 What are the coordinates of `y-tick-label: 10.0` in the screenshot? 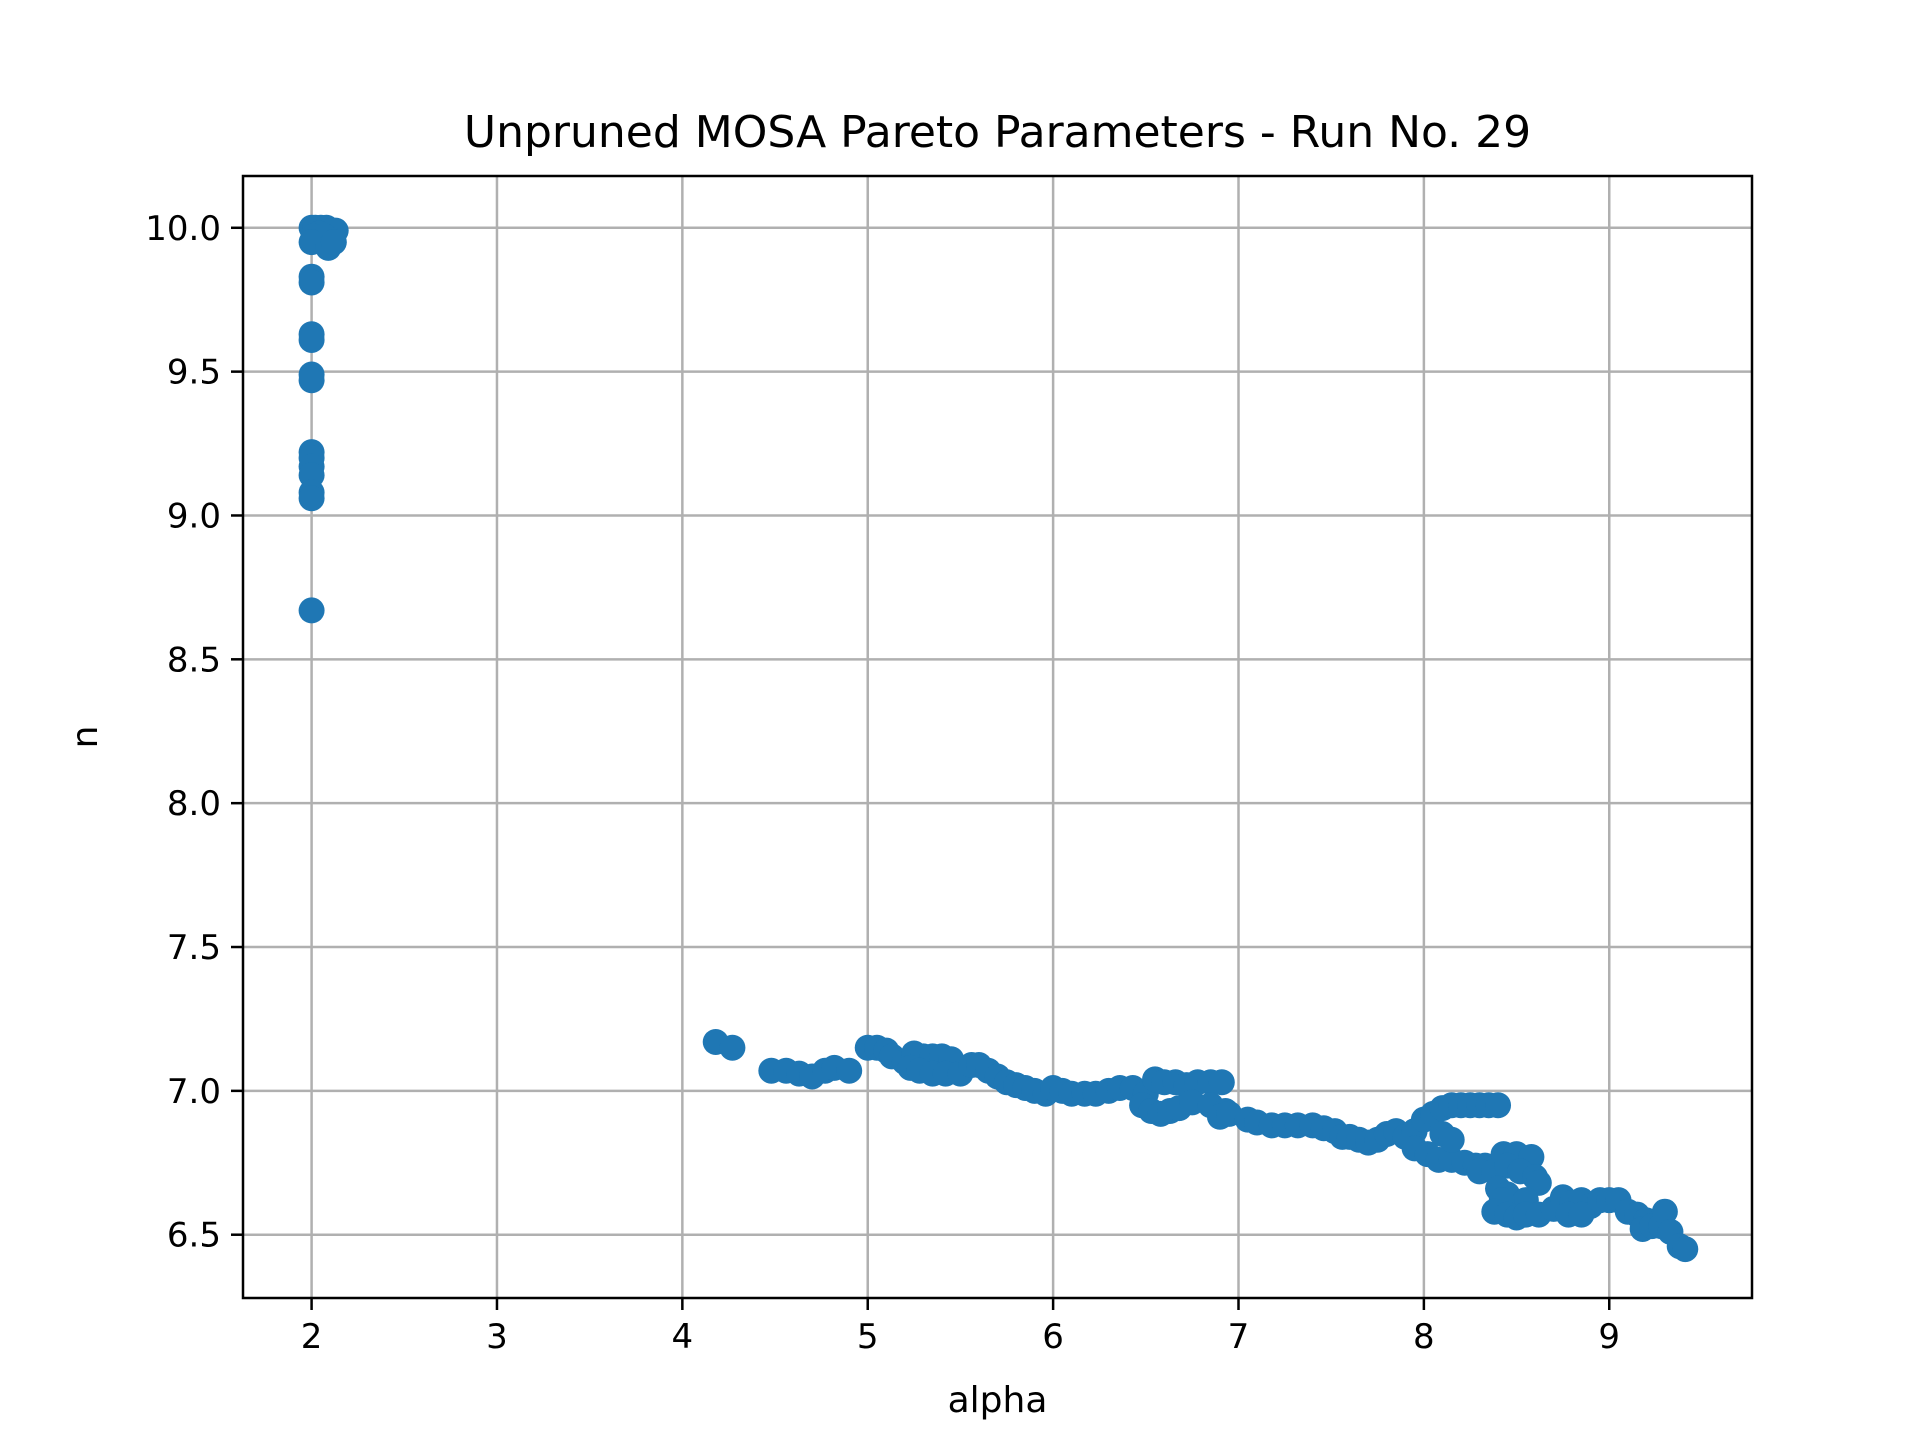 It's located at (183, 229).